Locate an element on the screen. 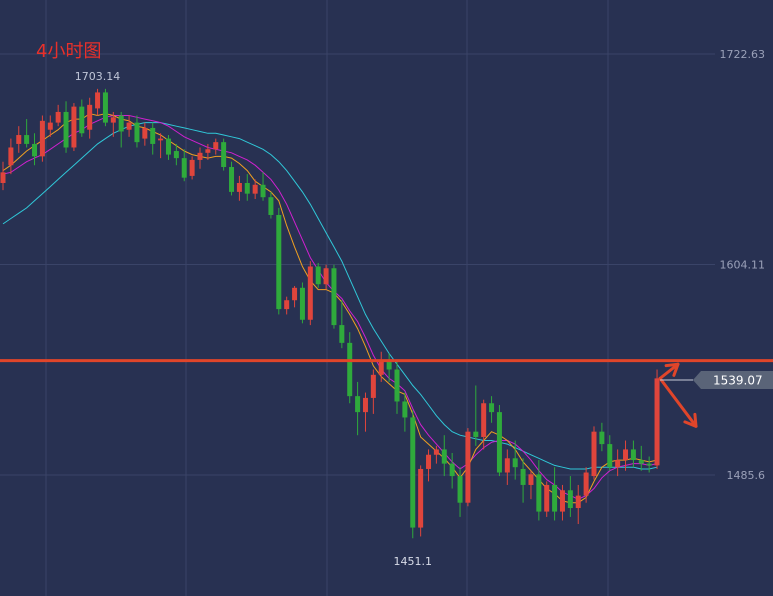 Image resolution: width=773 pixels, height=596 pixels. forecast-arrows is located at coordinates (678, 395).